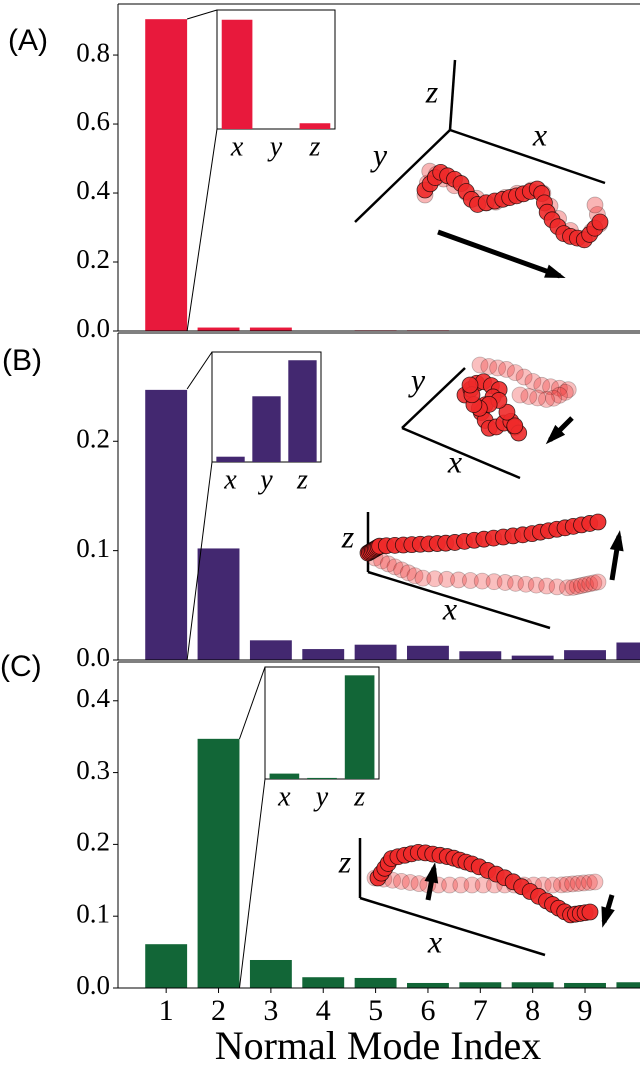  I want to click on diagram-label: z, so click(348, 536).